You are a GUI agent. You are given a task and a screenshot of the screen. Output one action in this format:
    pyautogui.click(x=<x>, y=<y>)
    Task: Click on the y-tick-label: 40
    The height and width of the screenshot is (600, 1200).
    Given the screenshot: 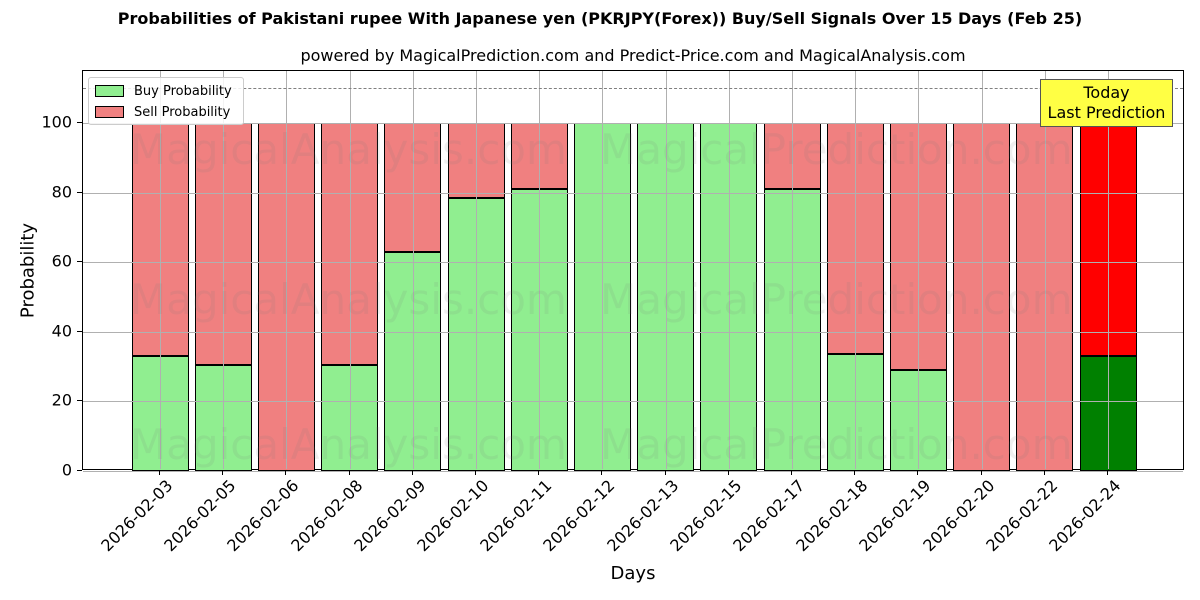 What is the action you would take?
    pyautogui.click(x=61, y=331)
    